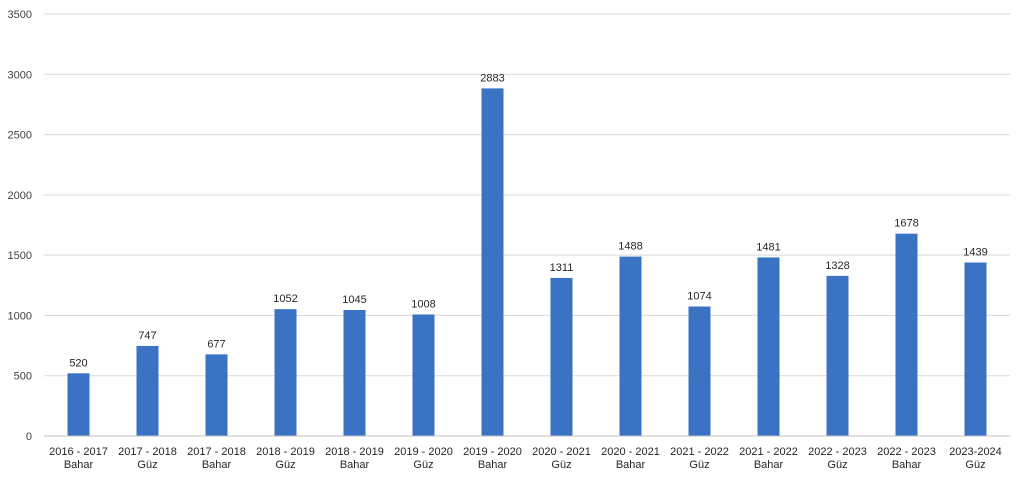 The image size is (1024, 482). I want to click on data-label: 677, so click(216, 344).